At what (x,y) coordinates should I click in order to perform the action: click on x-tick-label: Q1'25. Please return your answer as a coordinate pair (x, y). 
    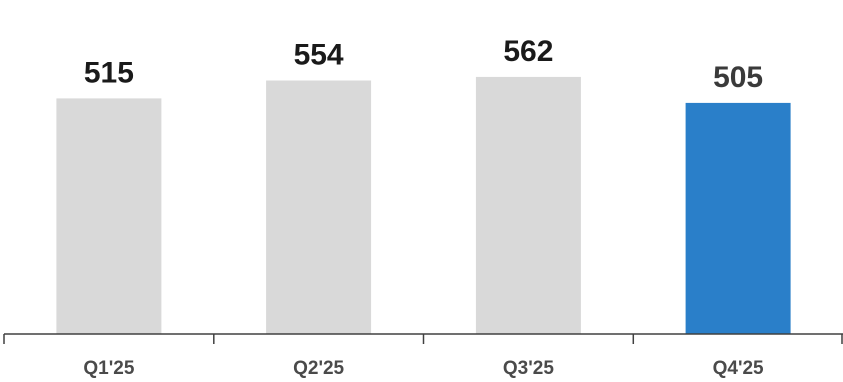
    Looking at the image, I should click on (108, 368).